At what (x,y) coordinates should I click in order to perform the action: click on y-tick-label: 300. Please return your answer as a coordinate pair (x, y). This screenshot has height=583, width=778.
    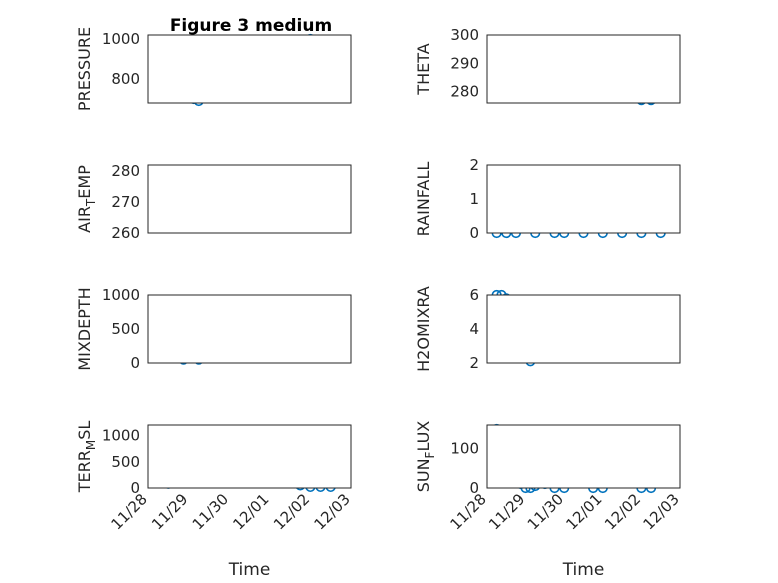
    Looking at the image, I should click on (464, 35).